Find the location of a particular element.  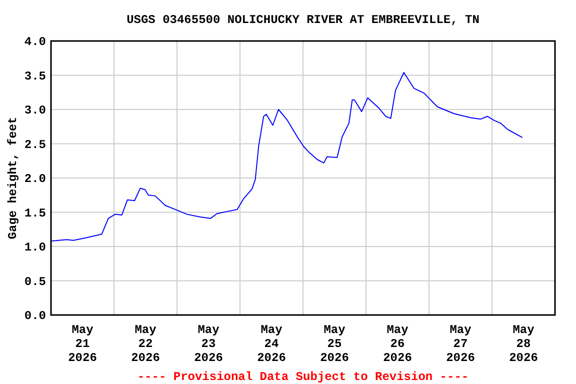

chart-title: USGS 03465500 NOLICHUCKY RIVER AT EMBREEVILLE, TN is located at coordinates (303, 20).